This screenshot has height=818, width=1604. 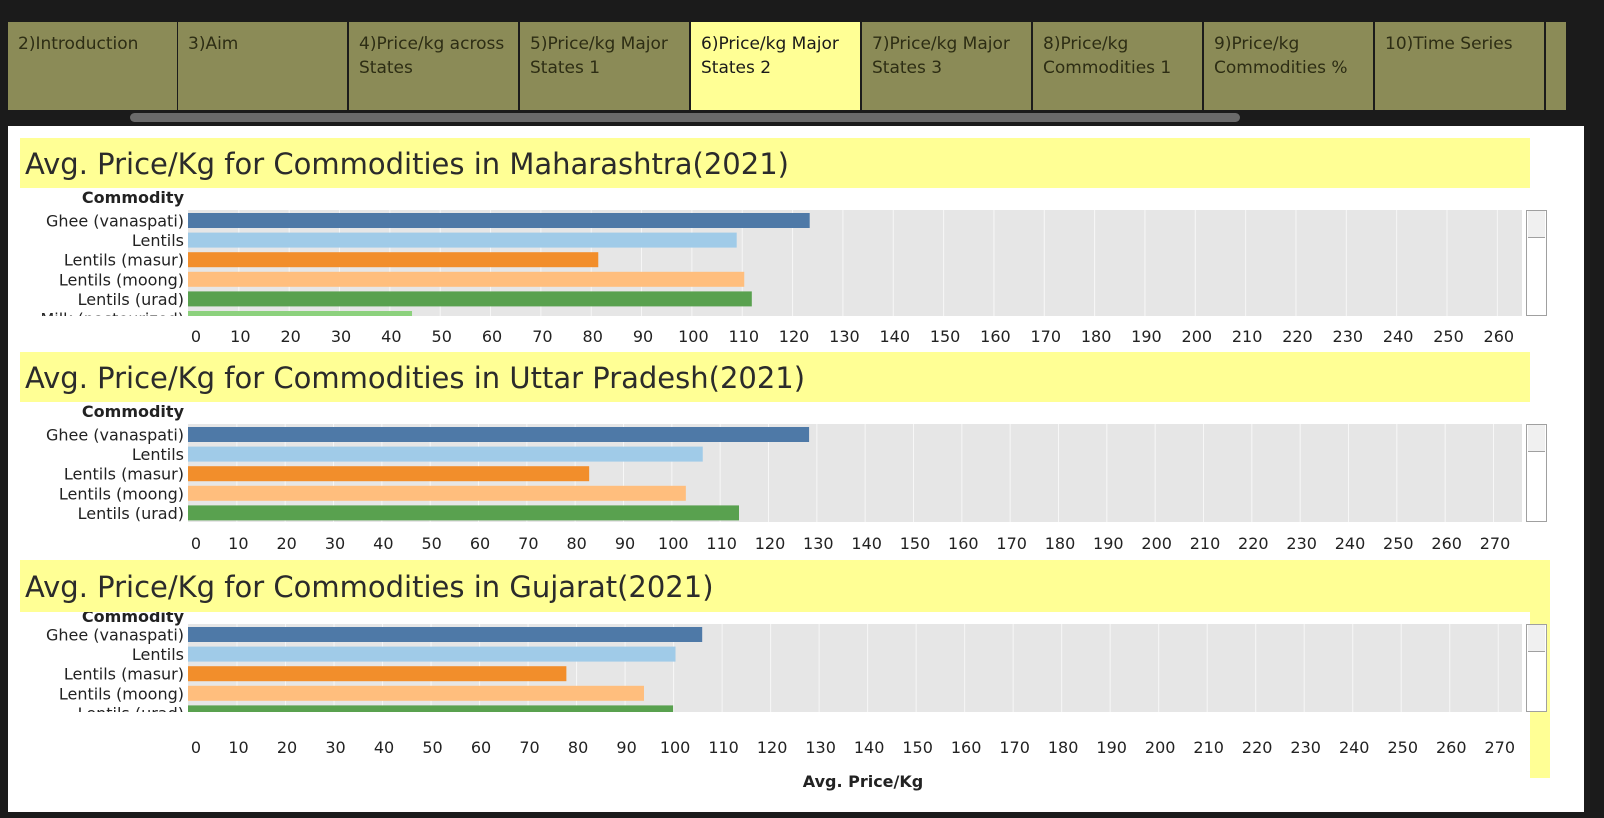 I want to click on tab-introduction: 2)Introduction, so click(x=92, y=66).